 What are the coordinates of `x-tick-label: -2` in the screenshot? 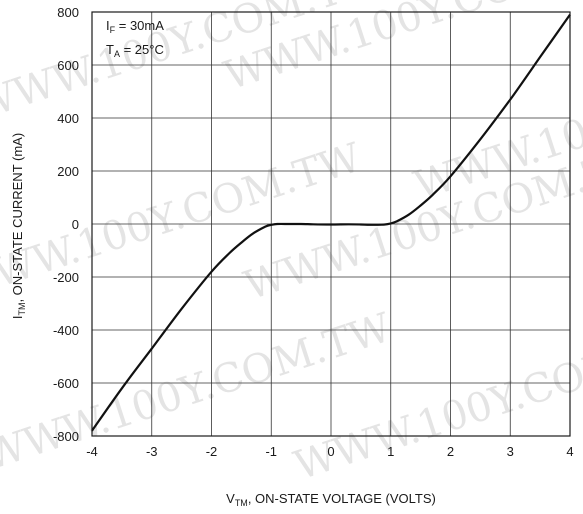 It's located at (212, 451).